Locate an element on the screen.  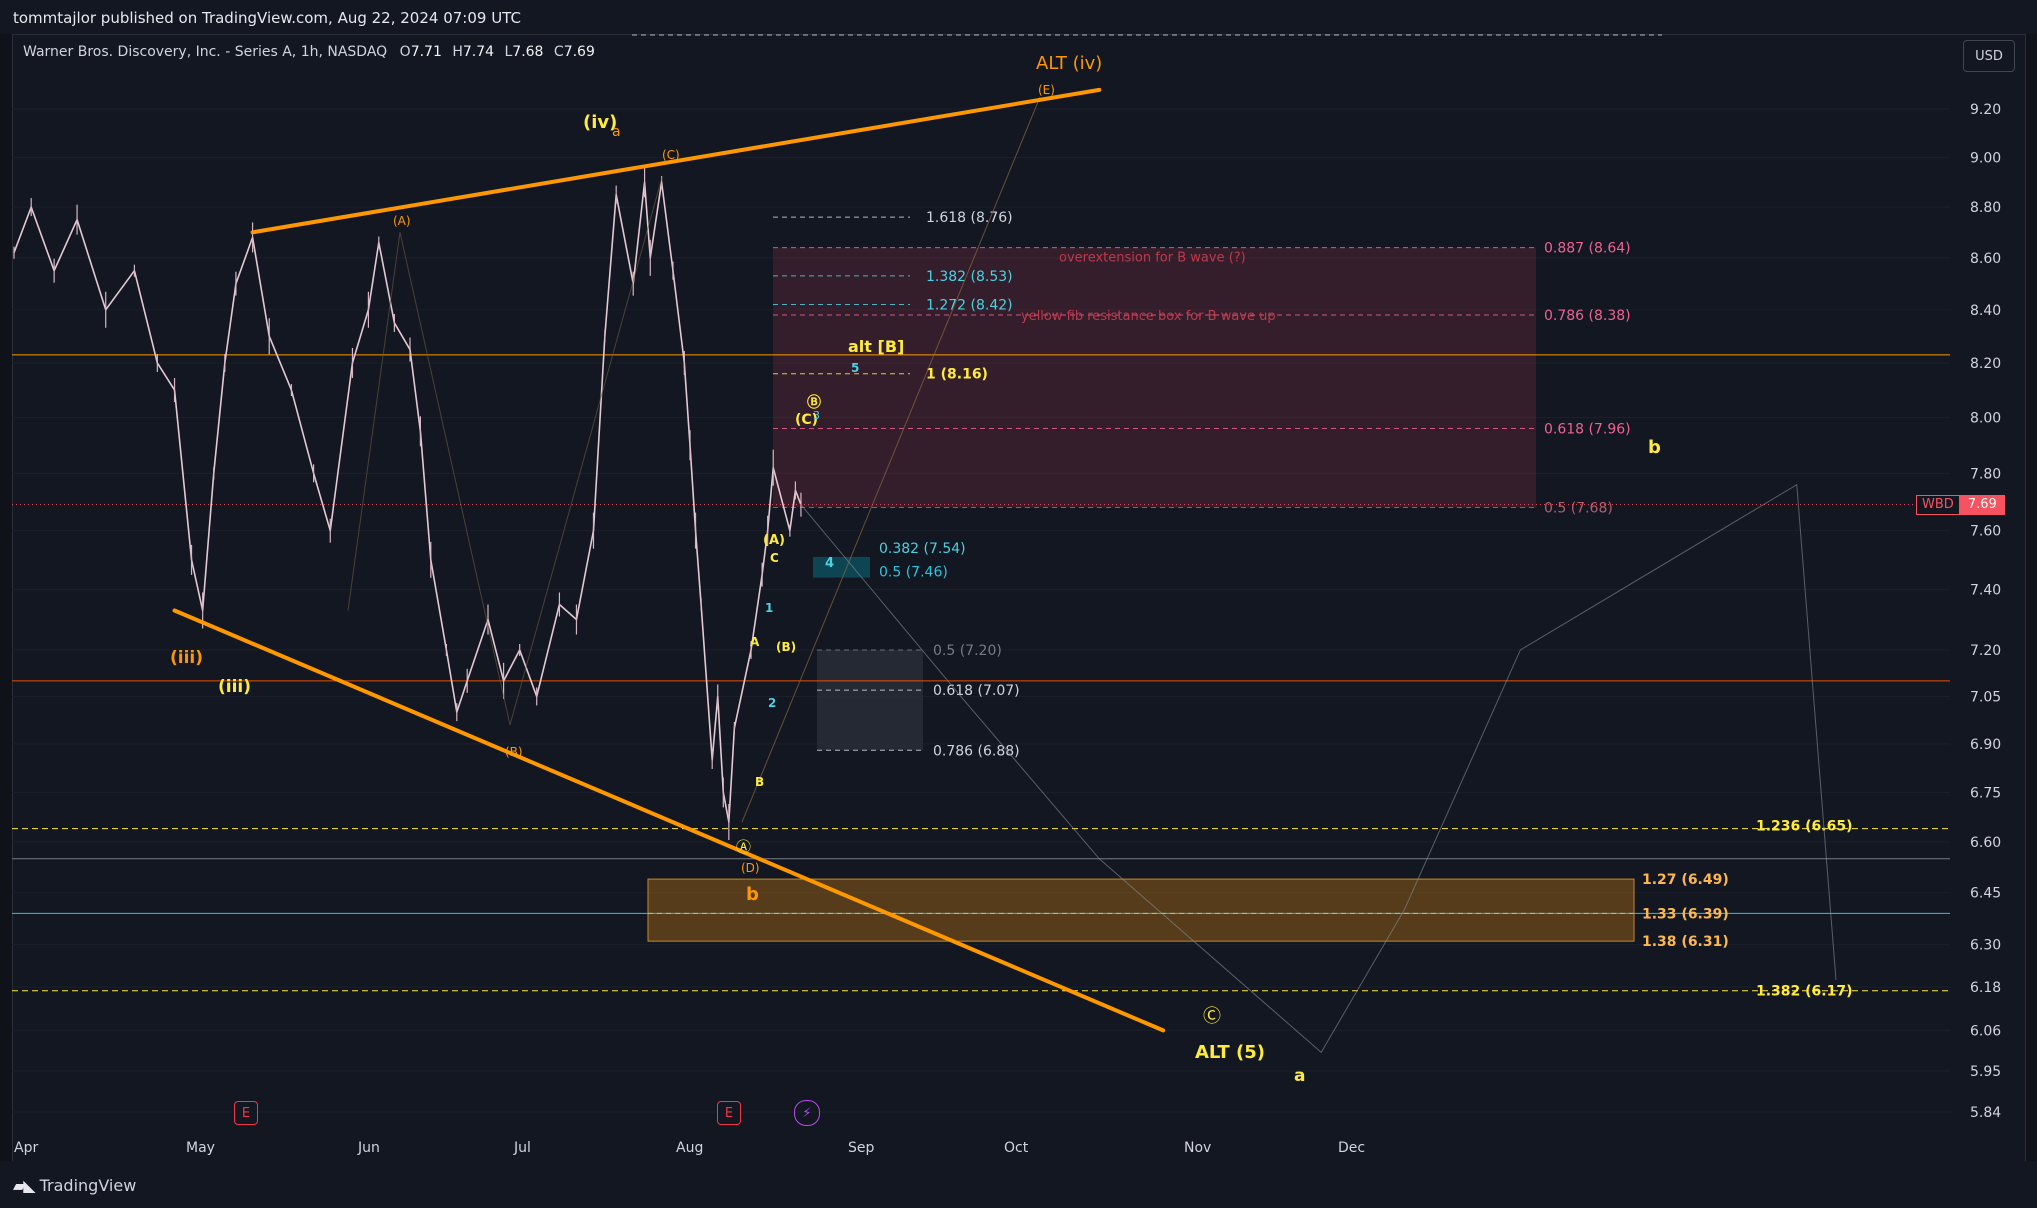
upper-trendline is located at coordinates (676, 161).